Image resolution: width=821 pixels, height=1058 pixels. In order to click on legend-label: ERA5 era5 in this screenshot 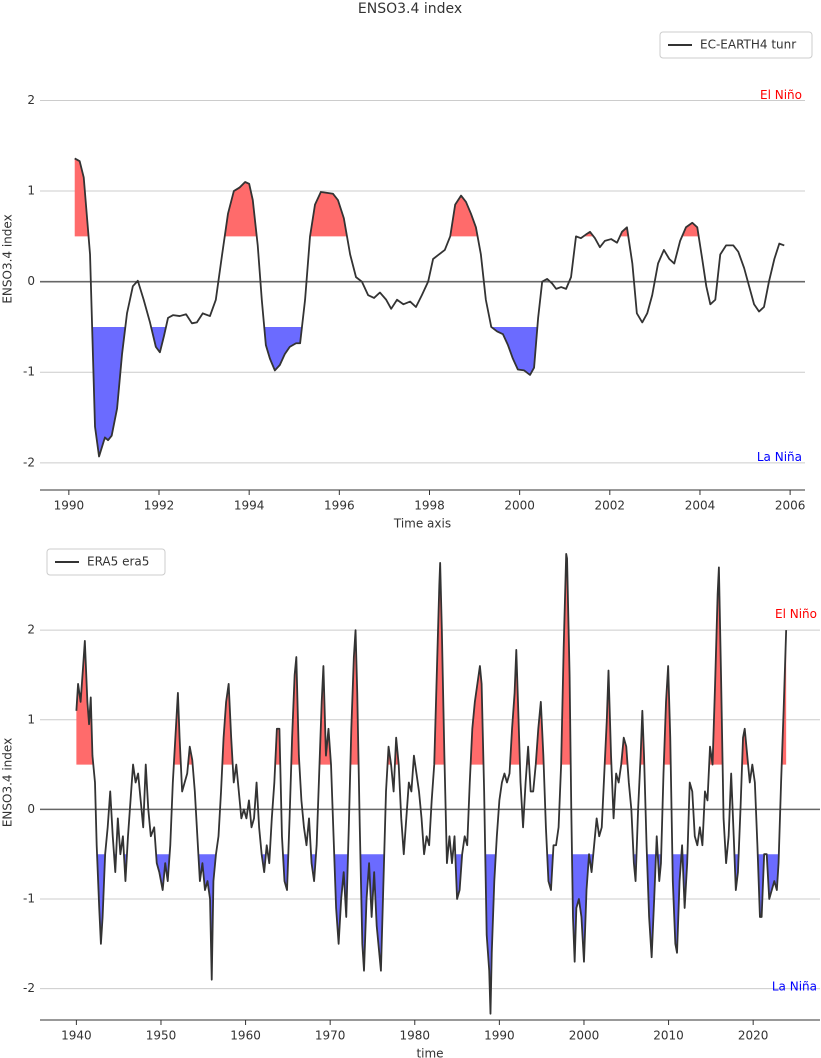, I will do `click(118, 562)`.